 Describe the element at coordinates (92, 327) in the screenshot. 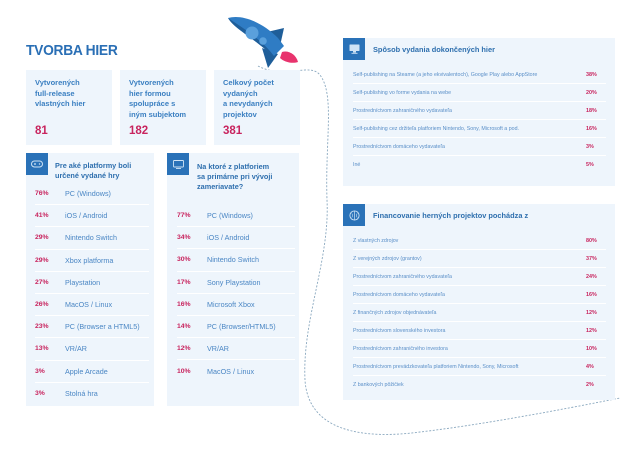

I see `list-item: 23% PC (Browser a HTML5)` at that location.